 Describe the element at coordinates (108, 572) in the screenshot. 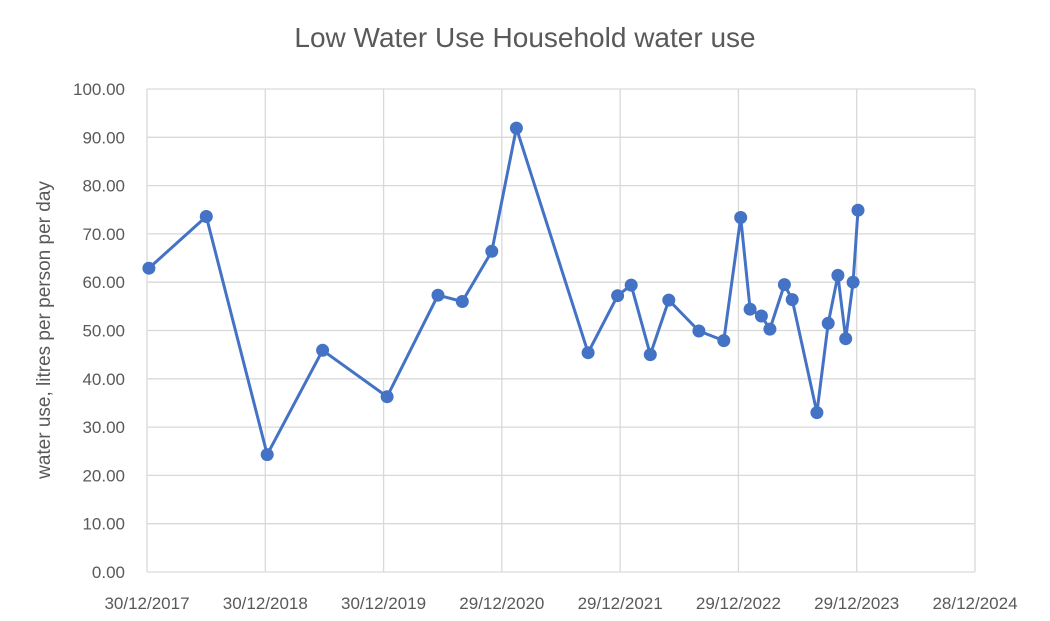

I see `y-tick-label: 0.00` at that location.